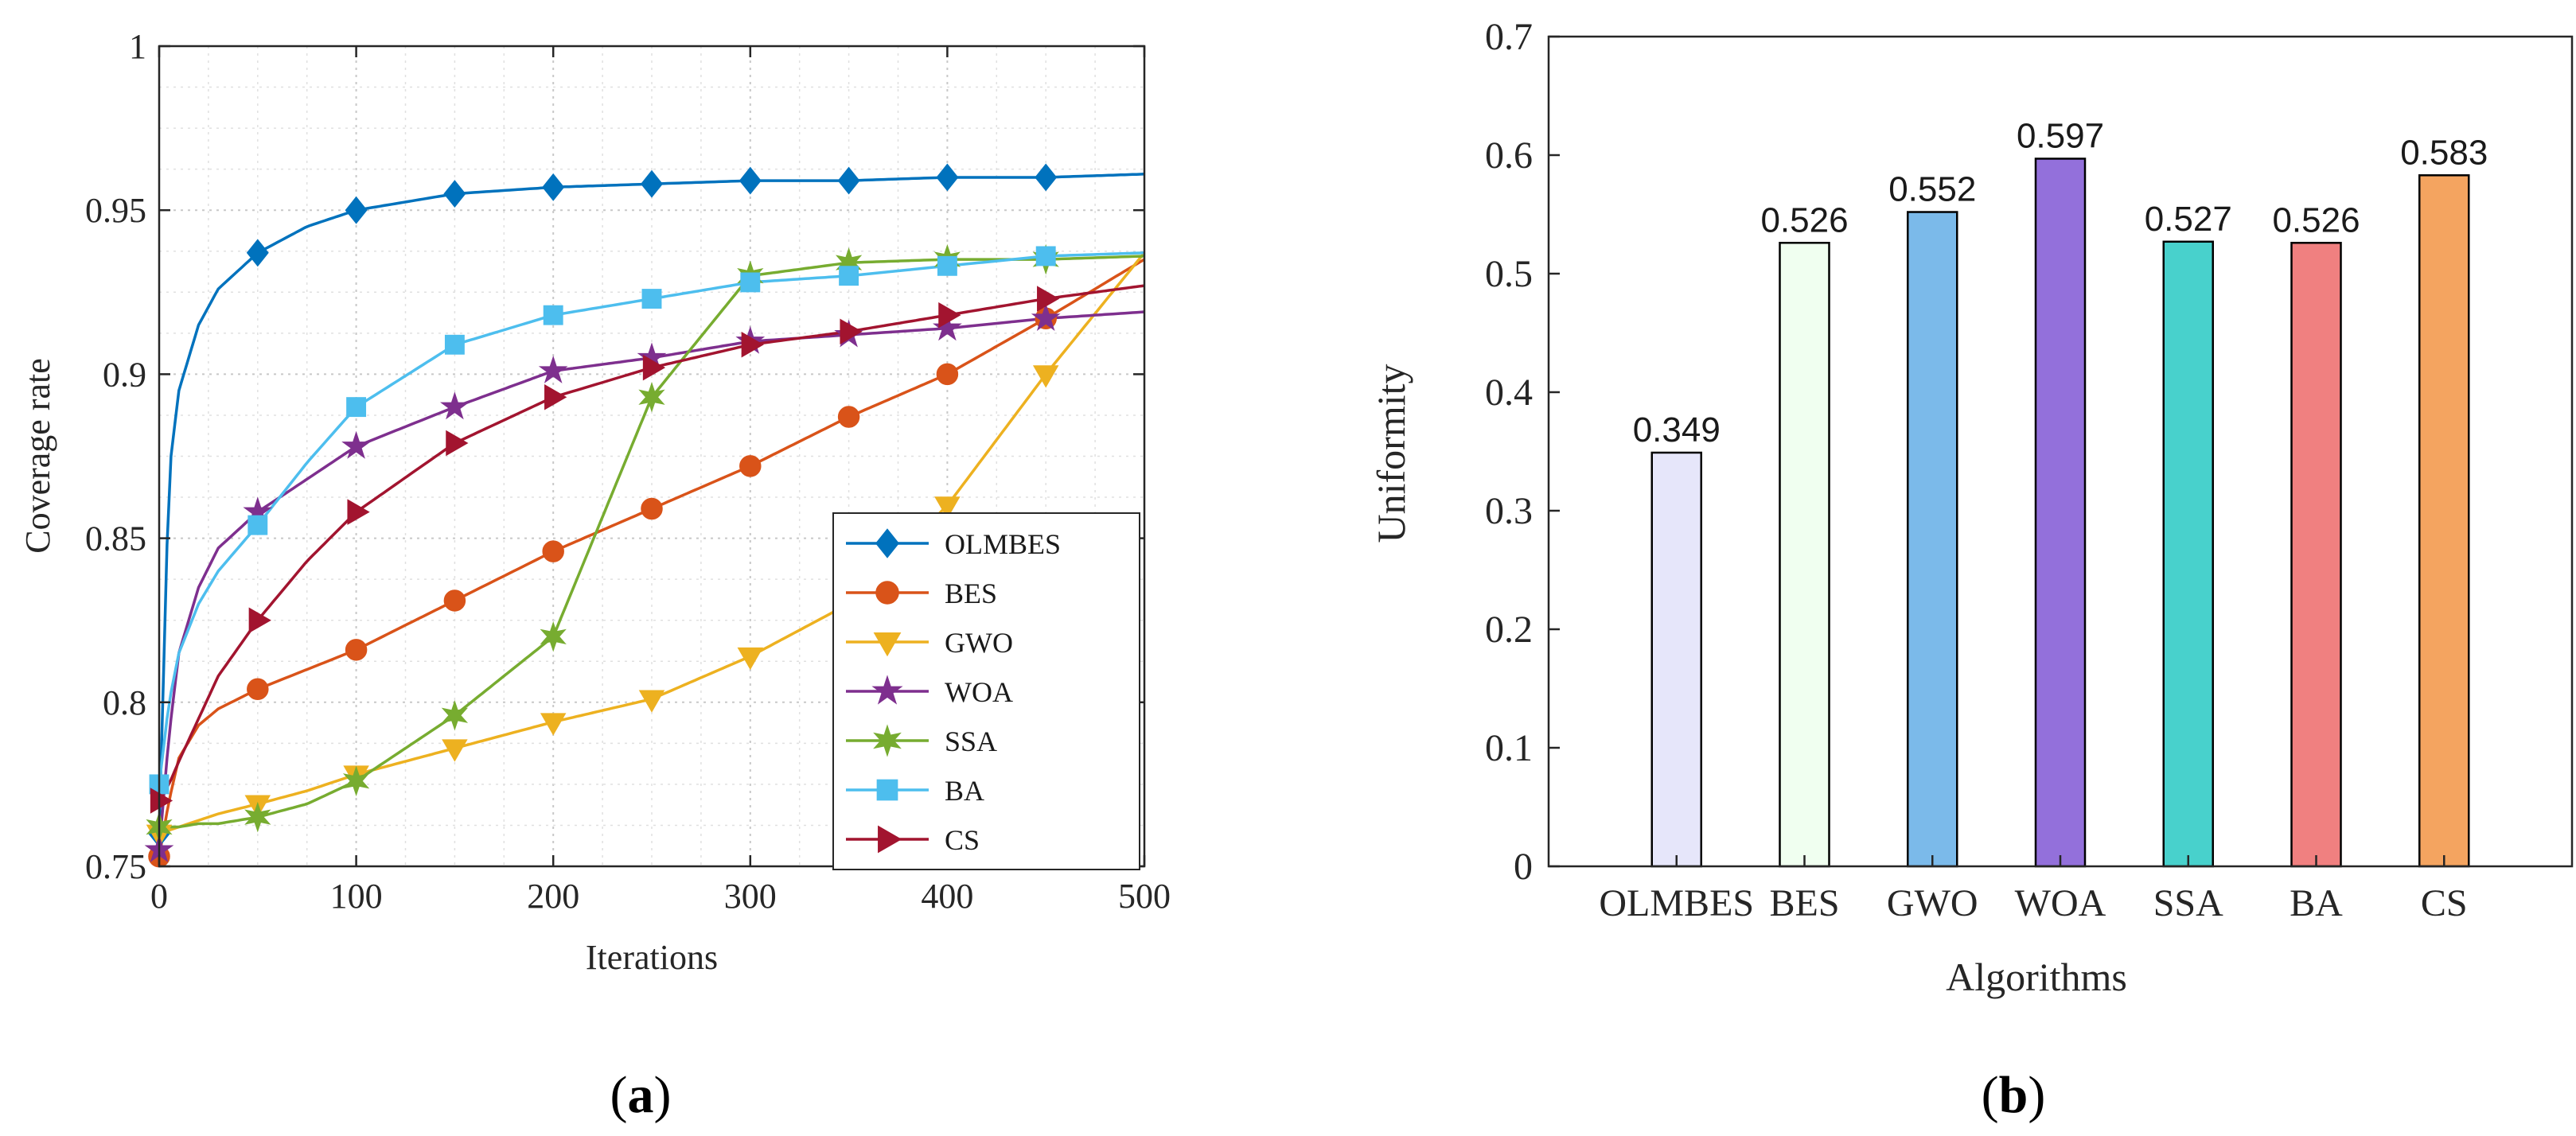  What do you see at coordinates (971, 593) in the screenshot?
I see `legend-label: BES` at bounding box center [971, 593].